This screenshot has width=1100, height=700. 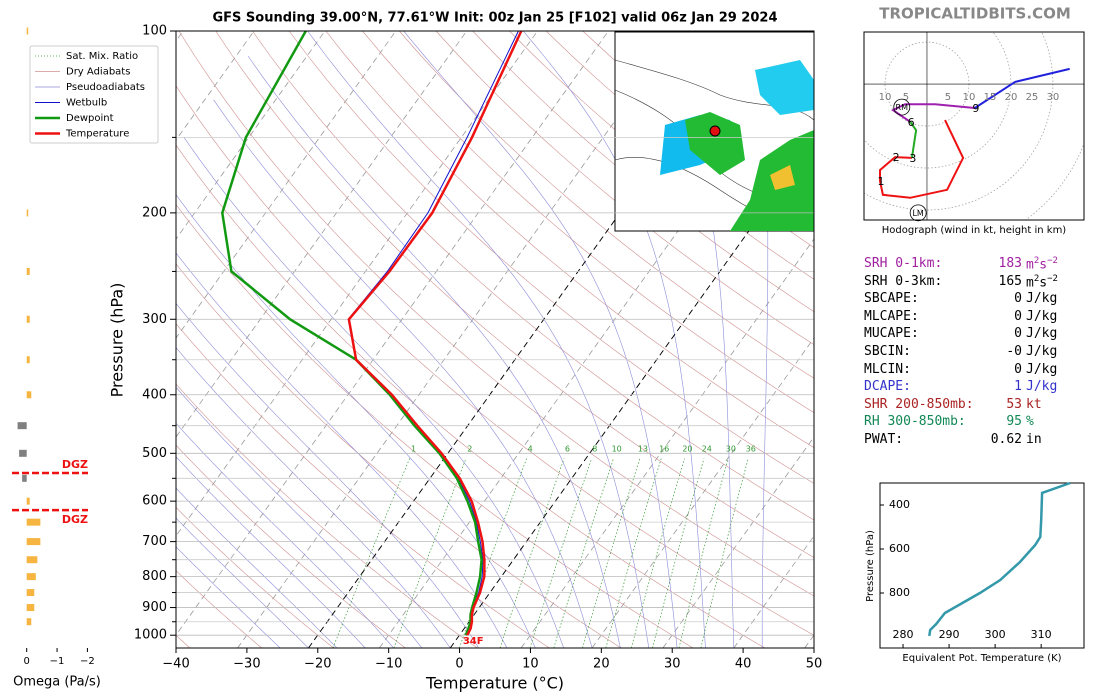 What do you see at coordinates (899, 592) in the screenshot?
I see `thetae-y-tick-label: 800` at bounding box center [899, 592].